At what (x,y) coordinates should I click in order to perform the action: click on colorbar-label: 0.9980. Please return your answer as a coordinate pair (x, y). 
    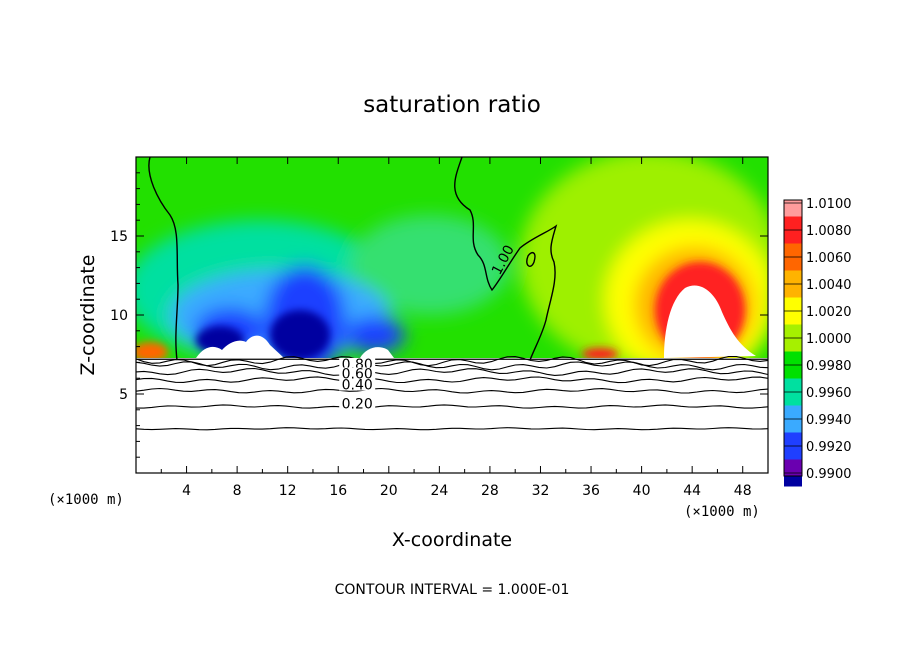
    Looking at the image, I should click on (829, 366).